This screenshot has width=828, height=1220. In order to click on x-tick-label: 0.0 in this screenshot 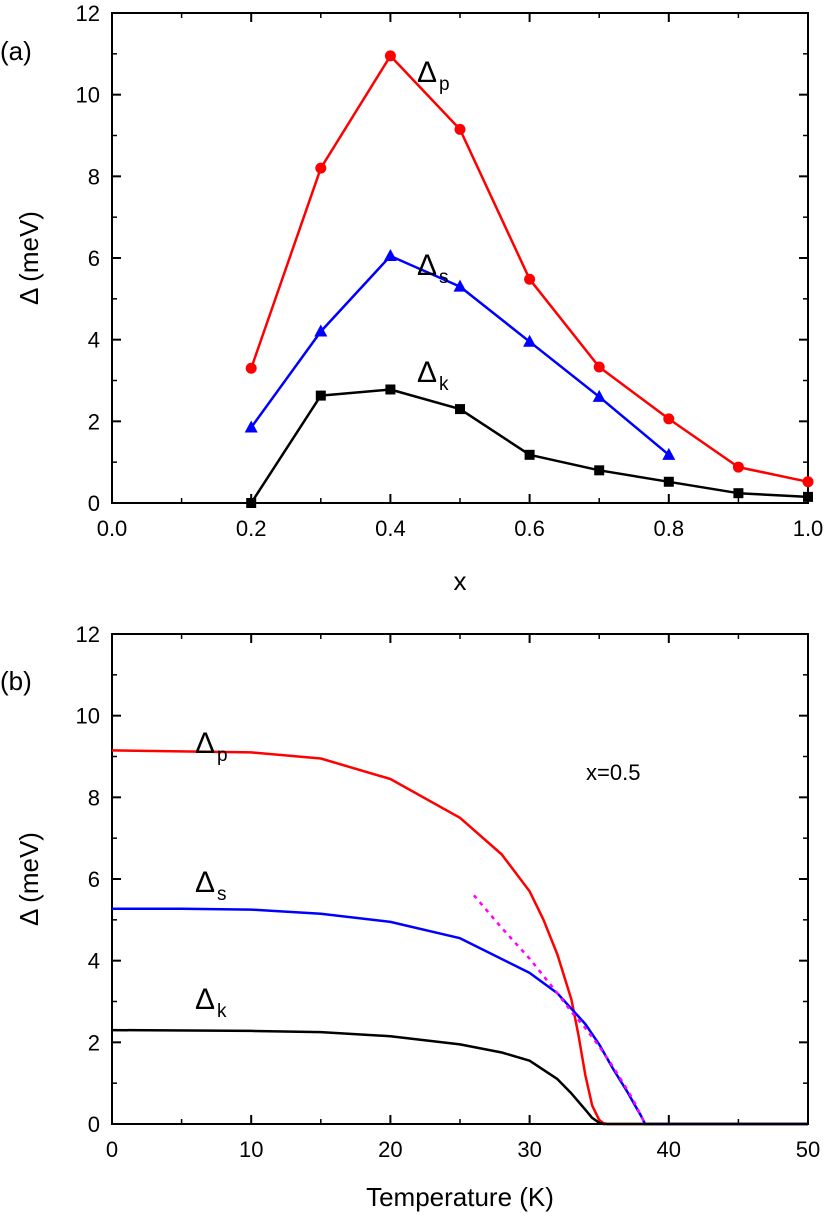, I will do `click(112, 528)`.